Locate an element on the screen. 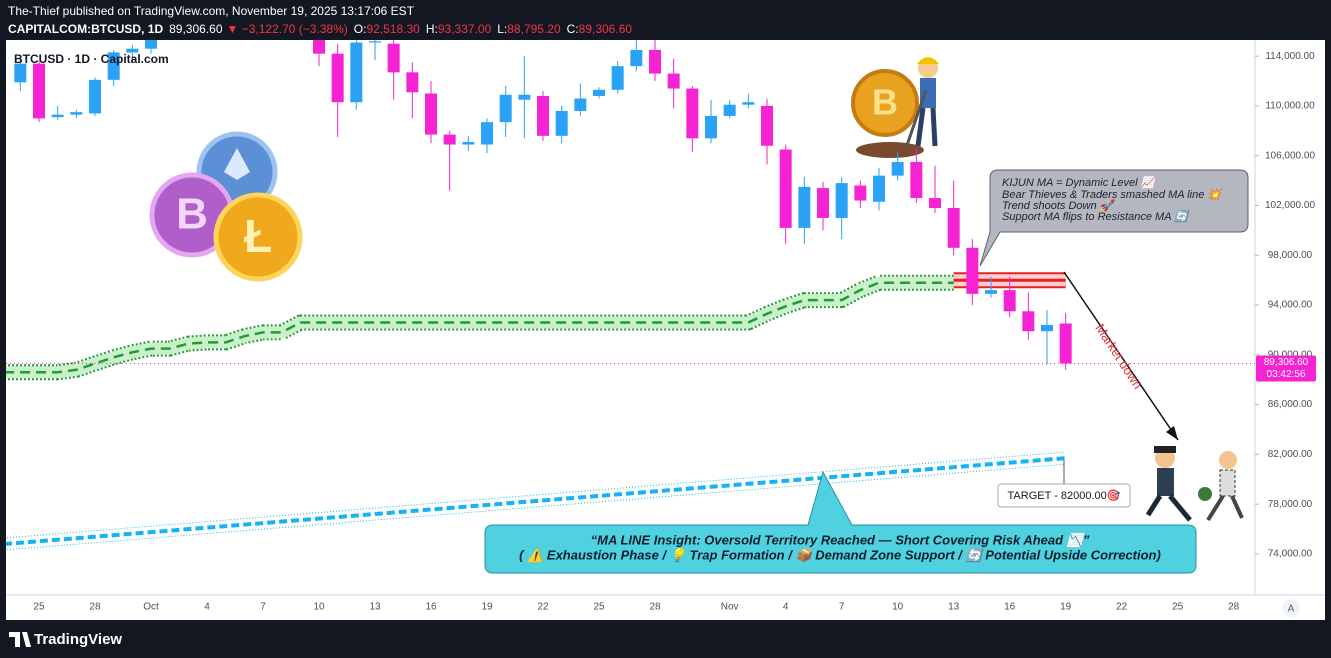 This screenshot has height=658, width=1331. miner-body is located at coordinates (928, 93).